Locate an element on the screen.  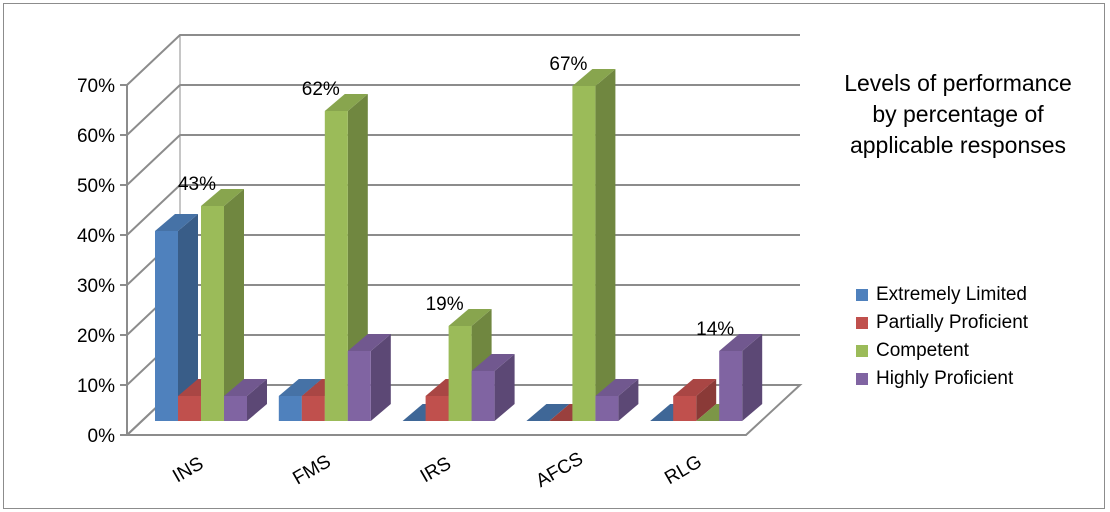
x-axis-label: INS is located at coordinates (188, 470).